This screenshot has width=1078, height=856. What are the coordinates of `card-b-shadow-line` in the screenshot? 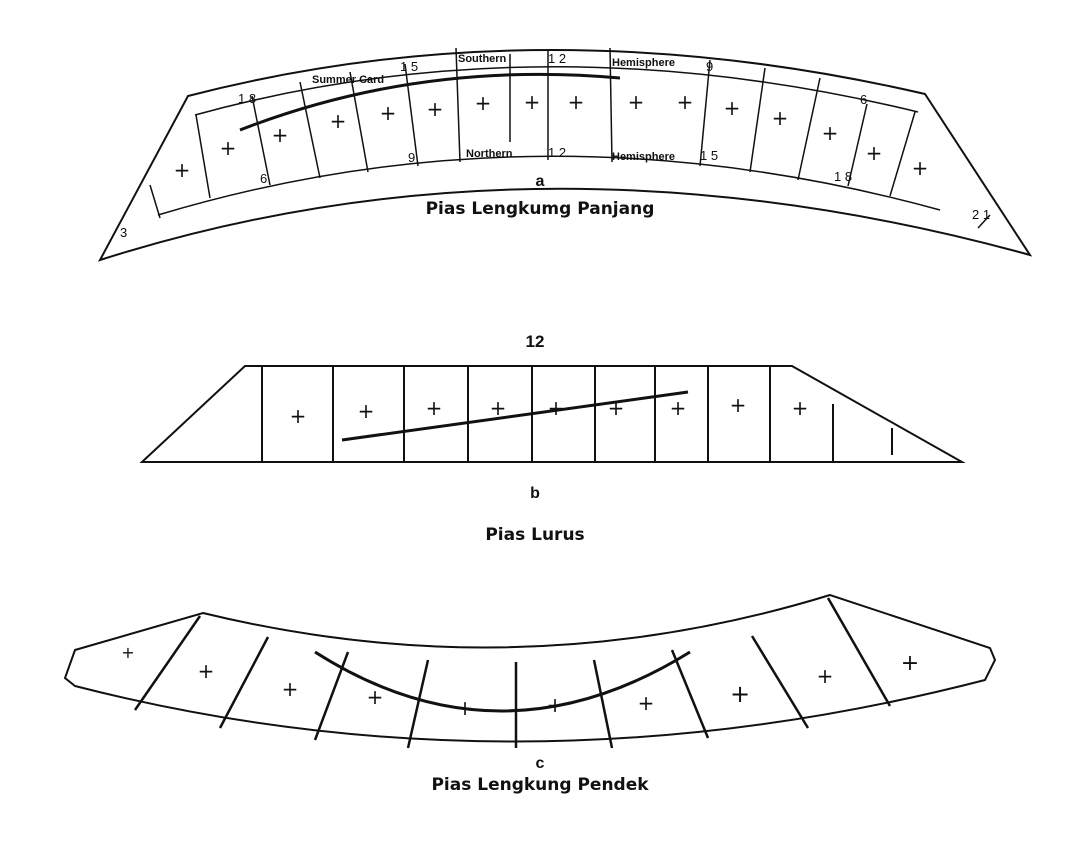 It's located at (515, 416).